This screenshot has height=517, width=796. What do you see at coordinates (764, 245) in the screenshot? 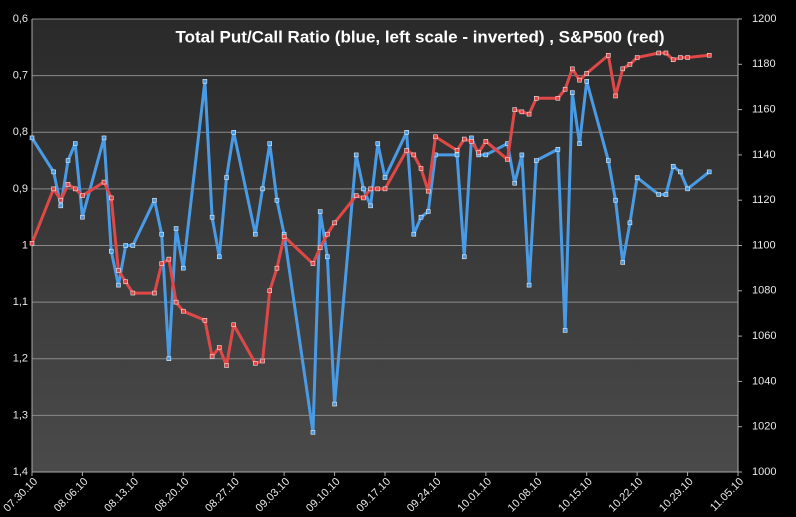
I see `y2-tick-label: 1100` at bounding box center [764, 245].